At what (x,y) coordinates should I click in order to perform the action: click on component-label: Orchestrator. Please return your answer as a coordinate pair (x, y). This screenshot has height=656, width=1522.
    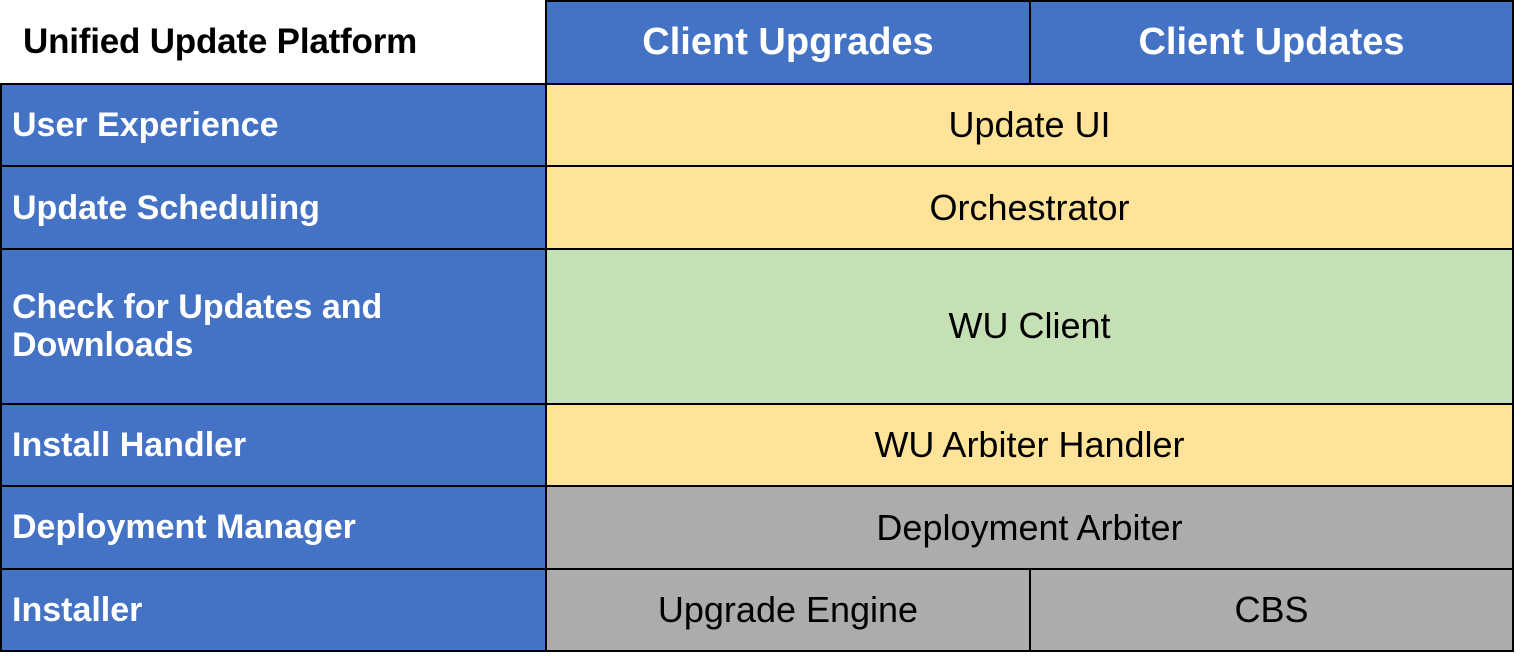
    Looking at the image, I should click on (1029, 207).